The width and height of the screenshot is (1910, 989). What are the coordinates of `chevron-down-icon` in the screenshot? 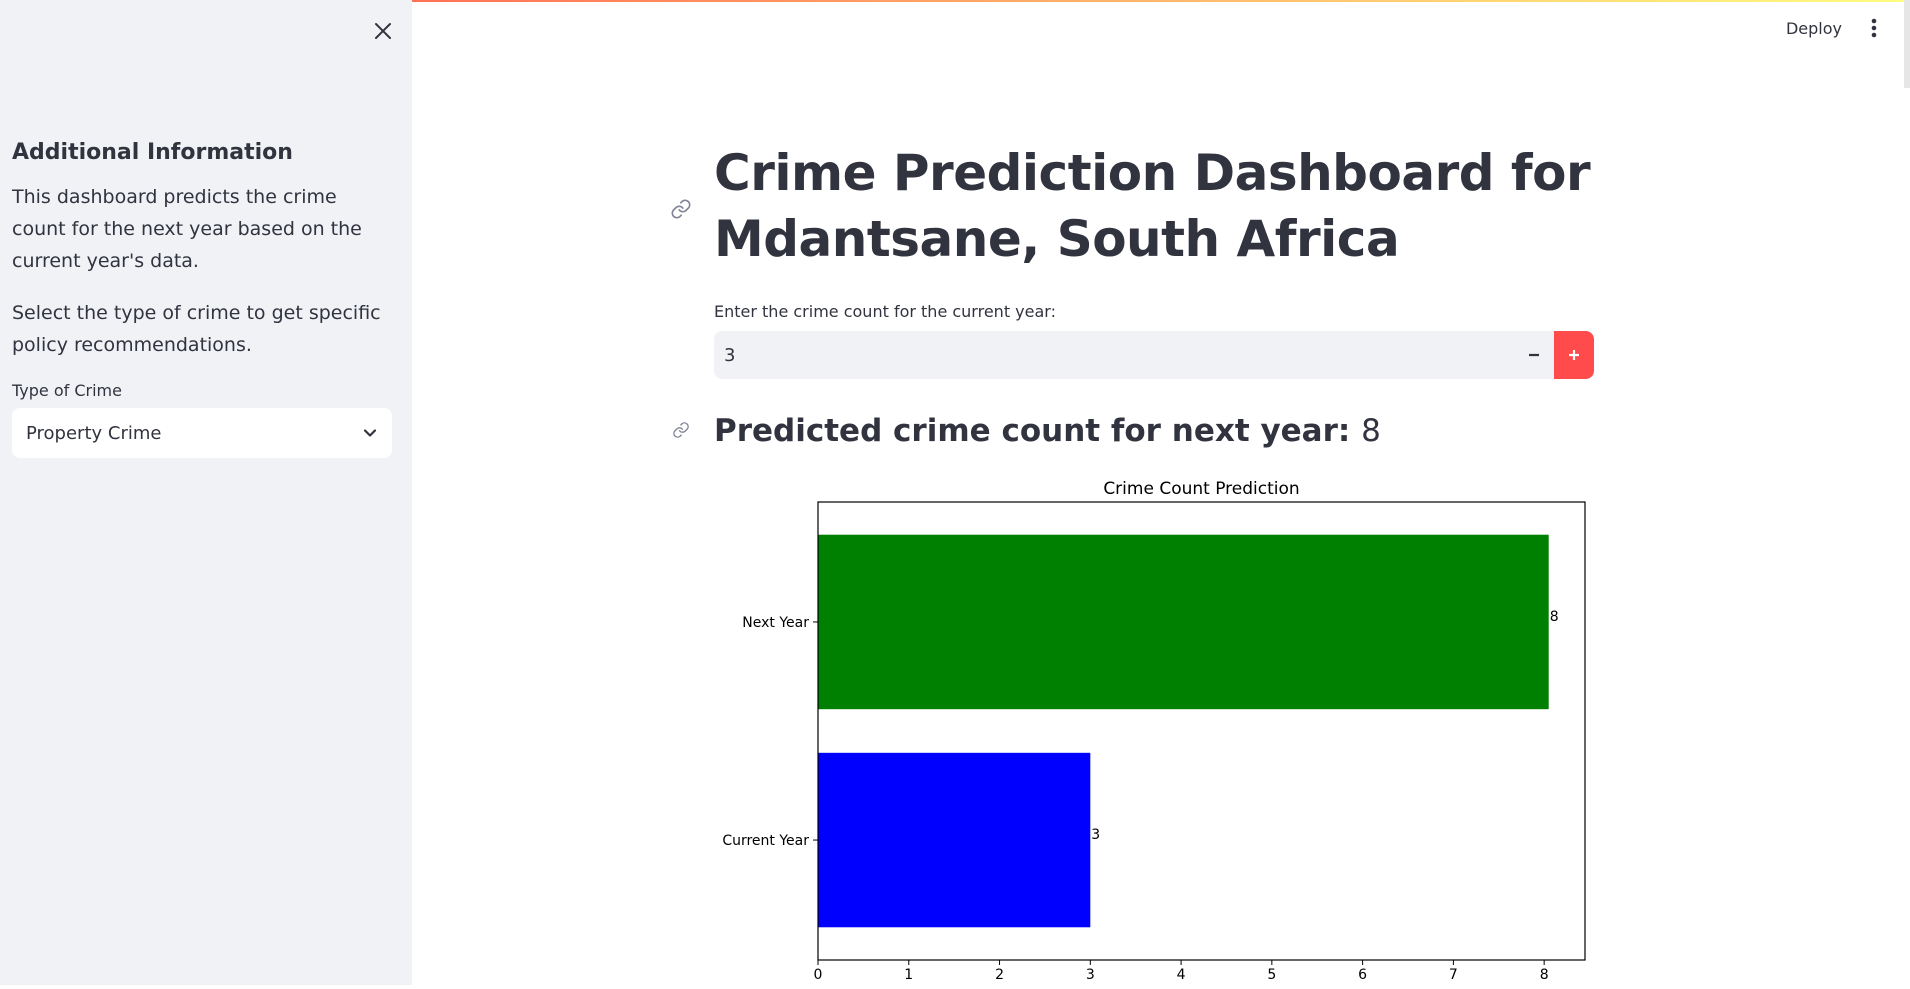 It's located at (370, 433).